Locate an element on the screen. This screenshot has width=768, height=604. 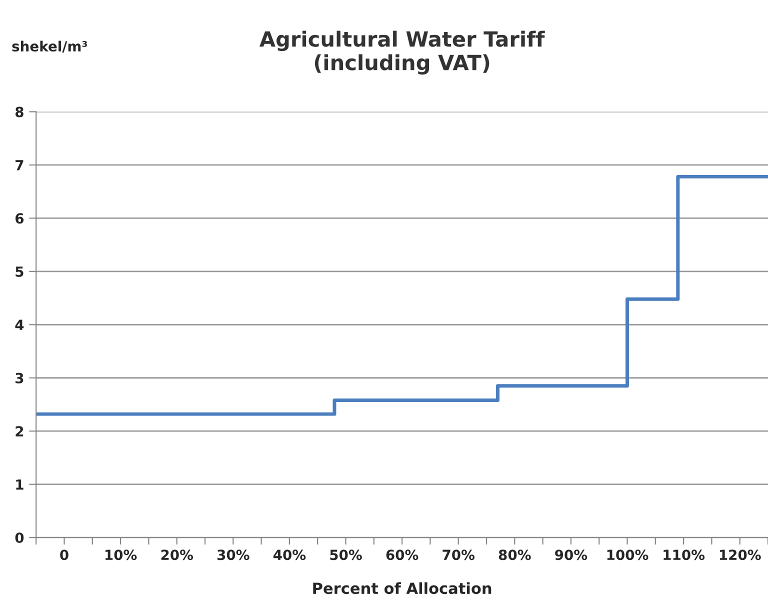
x-tick-label: 0 is located at coordinates (64, 555).